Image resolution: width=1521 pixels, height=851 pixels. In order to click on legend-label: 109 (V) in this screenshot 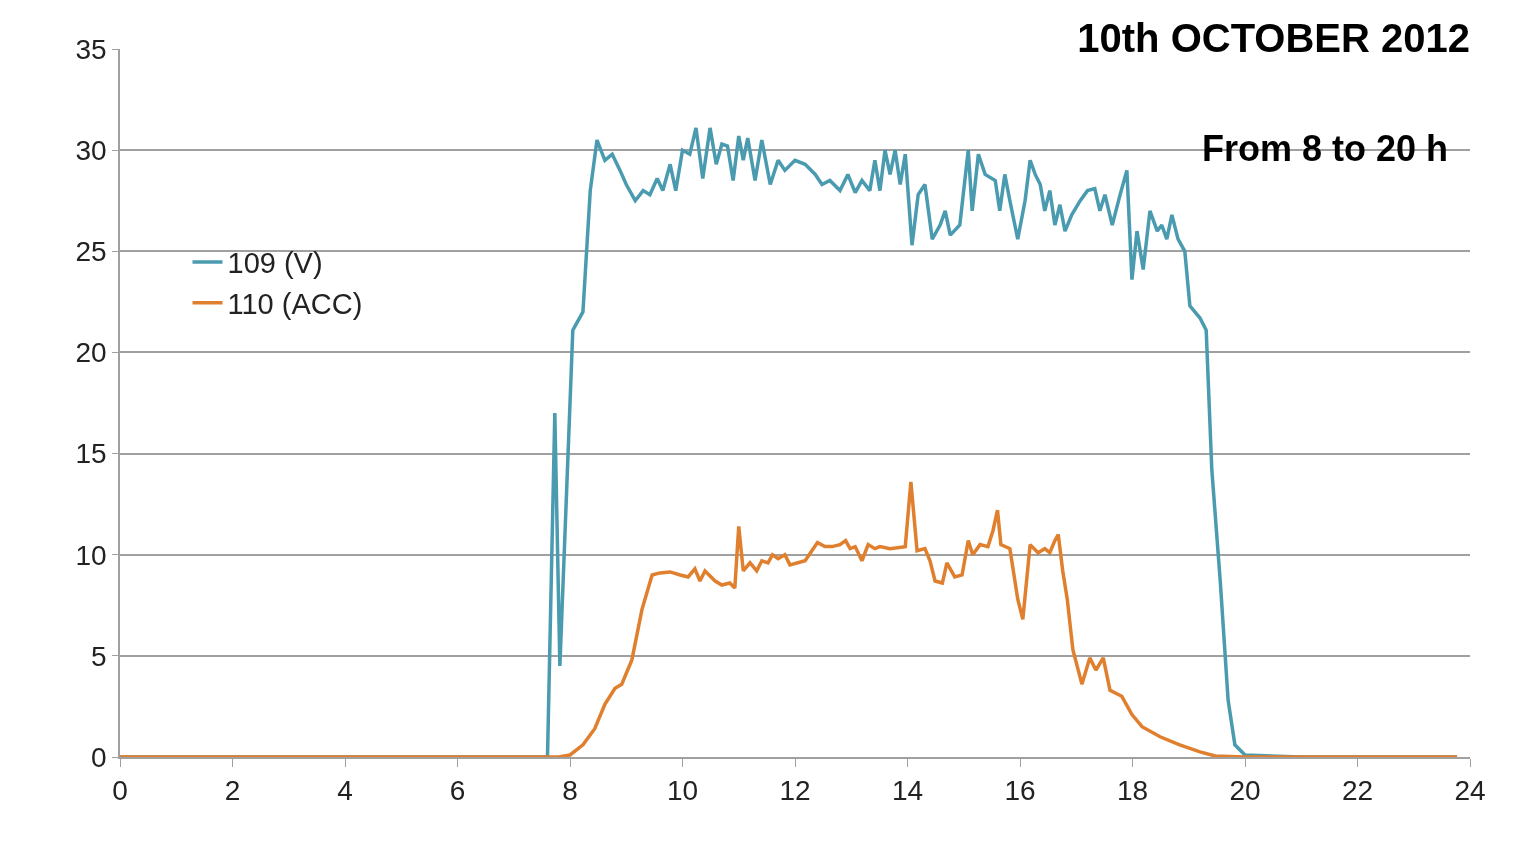, I will do `click(275, 263)`.